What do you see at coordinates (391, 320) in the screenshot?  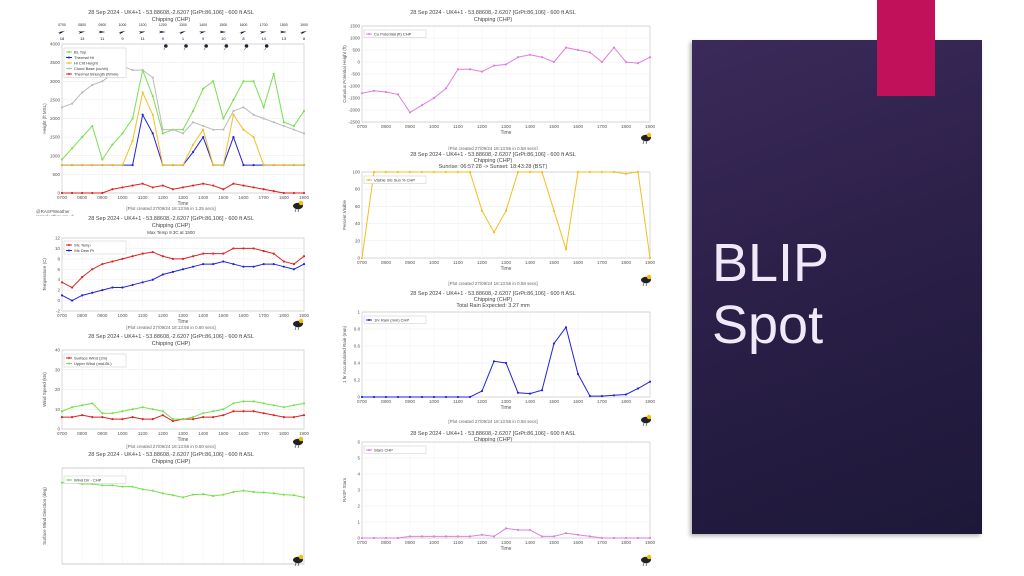 I see `legend-label: 1hr Rain (mm) CHP` at bounding box center [391, 320].